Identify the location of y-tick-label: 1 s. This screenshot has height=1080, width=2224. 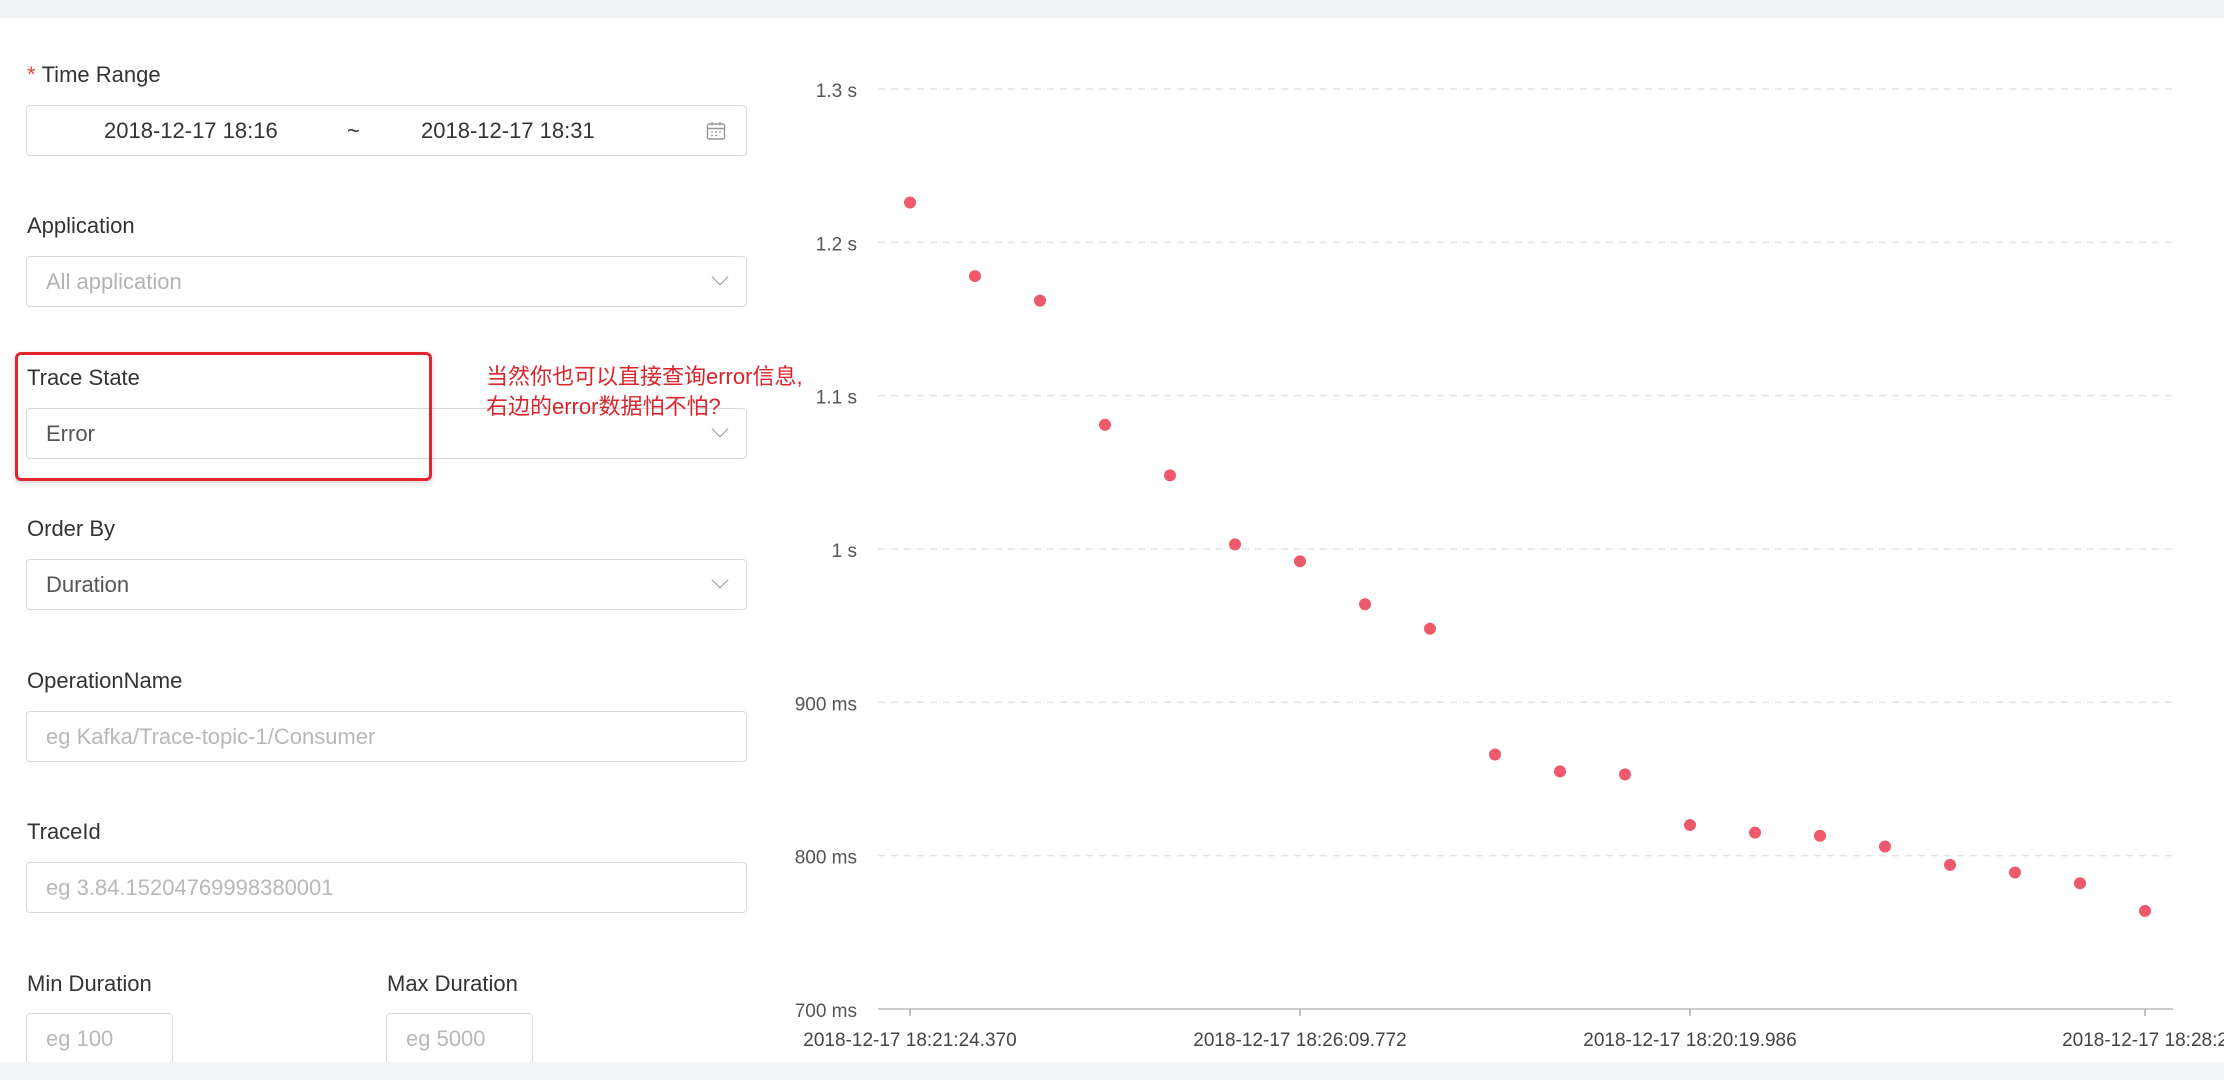
(844, 551).